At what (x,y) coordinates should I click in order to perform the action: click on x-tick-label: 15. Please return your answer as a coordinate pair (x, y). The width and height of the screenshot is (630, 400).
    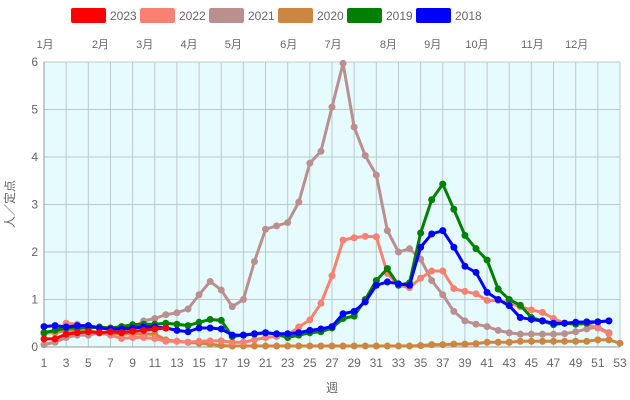
    Looking at the image, I should click on (199, 363).